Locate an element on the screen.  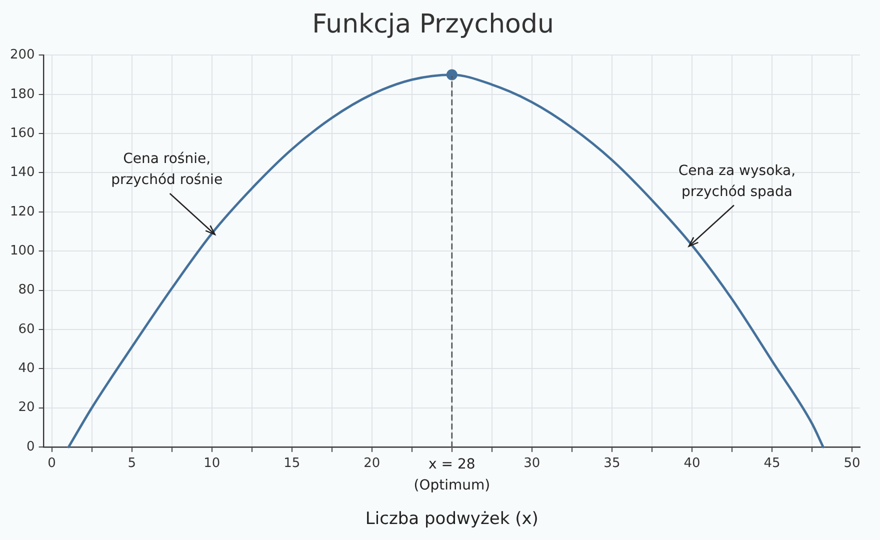
x-tick-label: 35 is located at coordinates (612, 464).